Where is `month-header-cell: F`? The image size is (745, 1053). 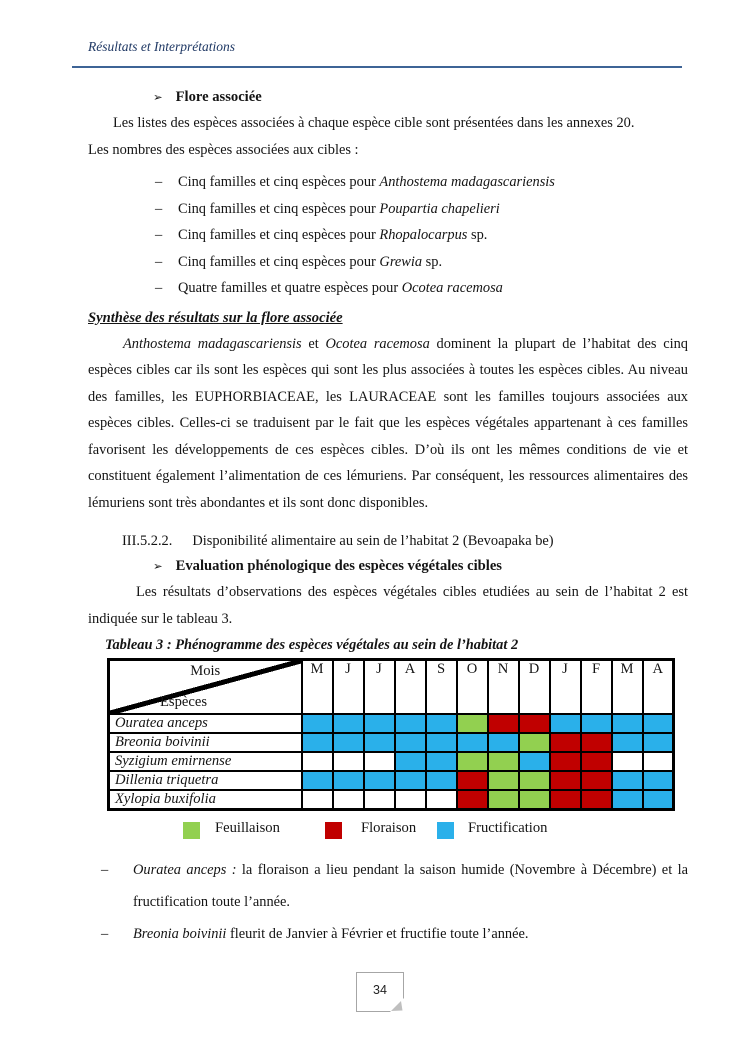 month-header-cell: F is located at coordinates (596, 686).